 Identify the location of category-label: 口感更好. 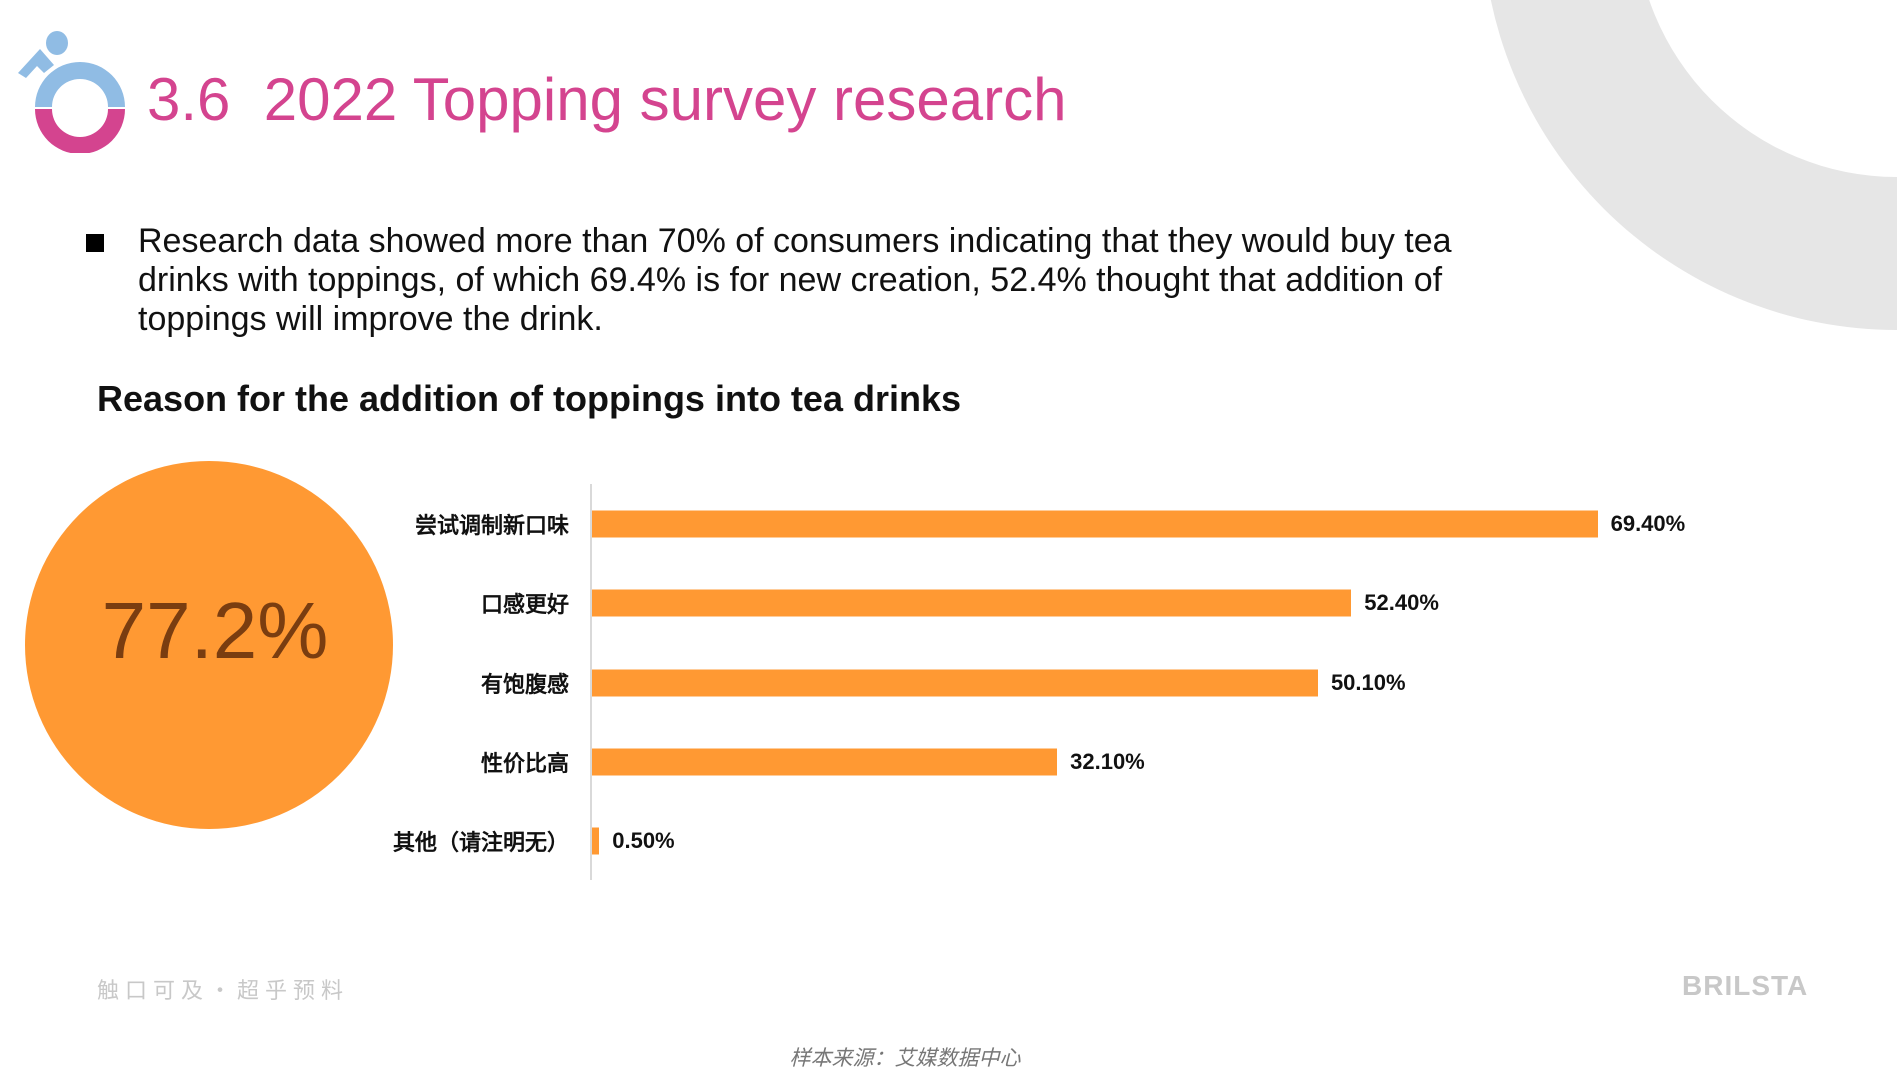
(524, 605).